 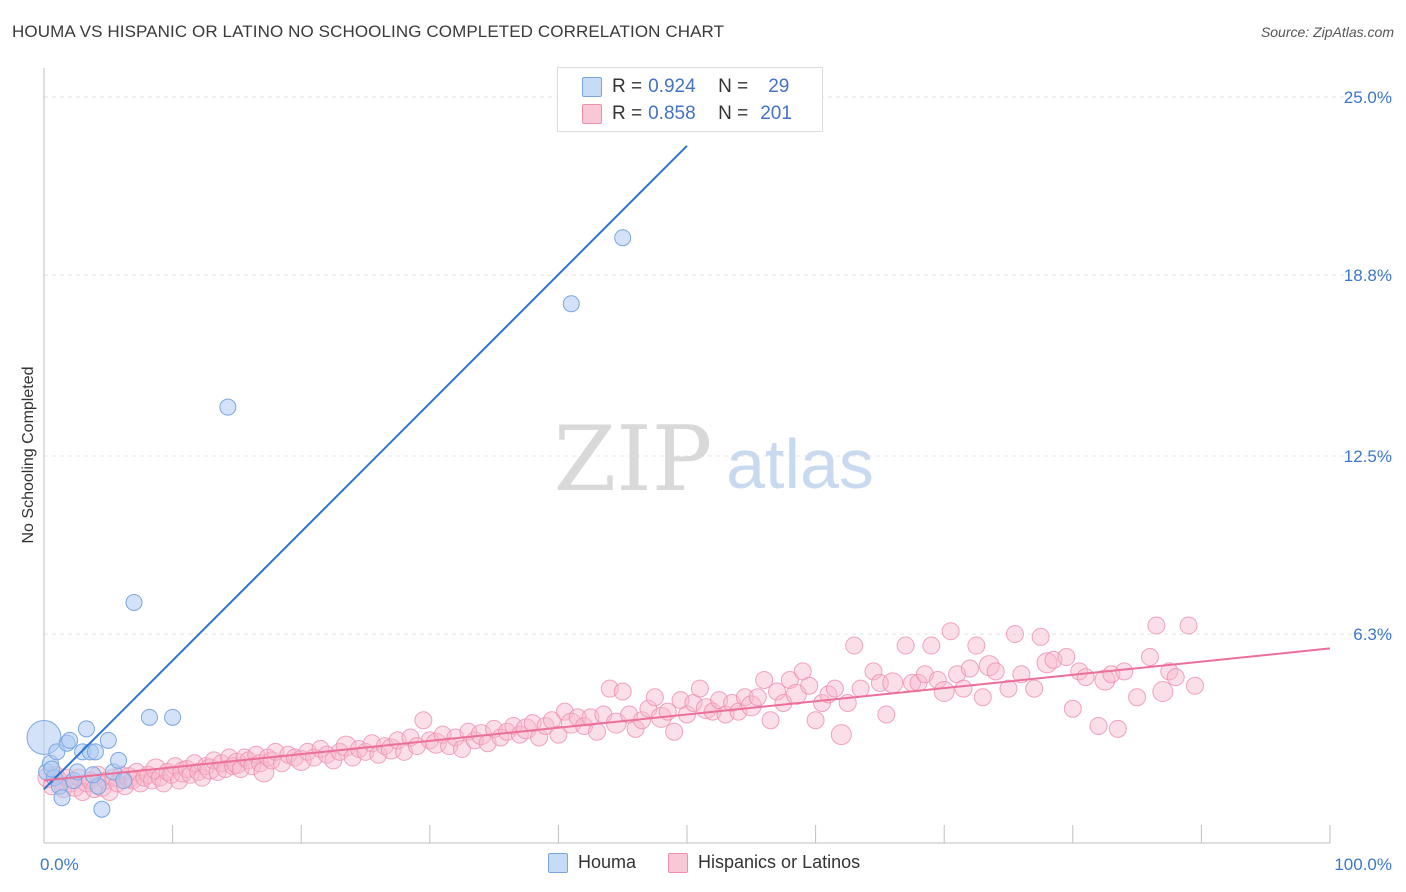 I want to click on hispanic-swatch, so click(x=592, y=114).